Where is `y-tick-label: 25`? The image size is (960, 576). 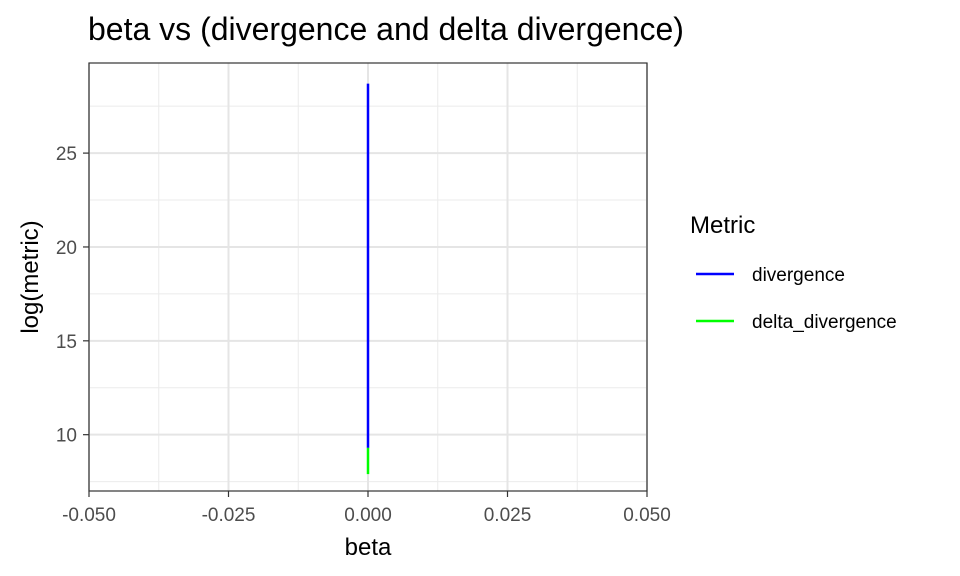
y-tick-label: 25 is located at coordinates (66, 154).